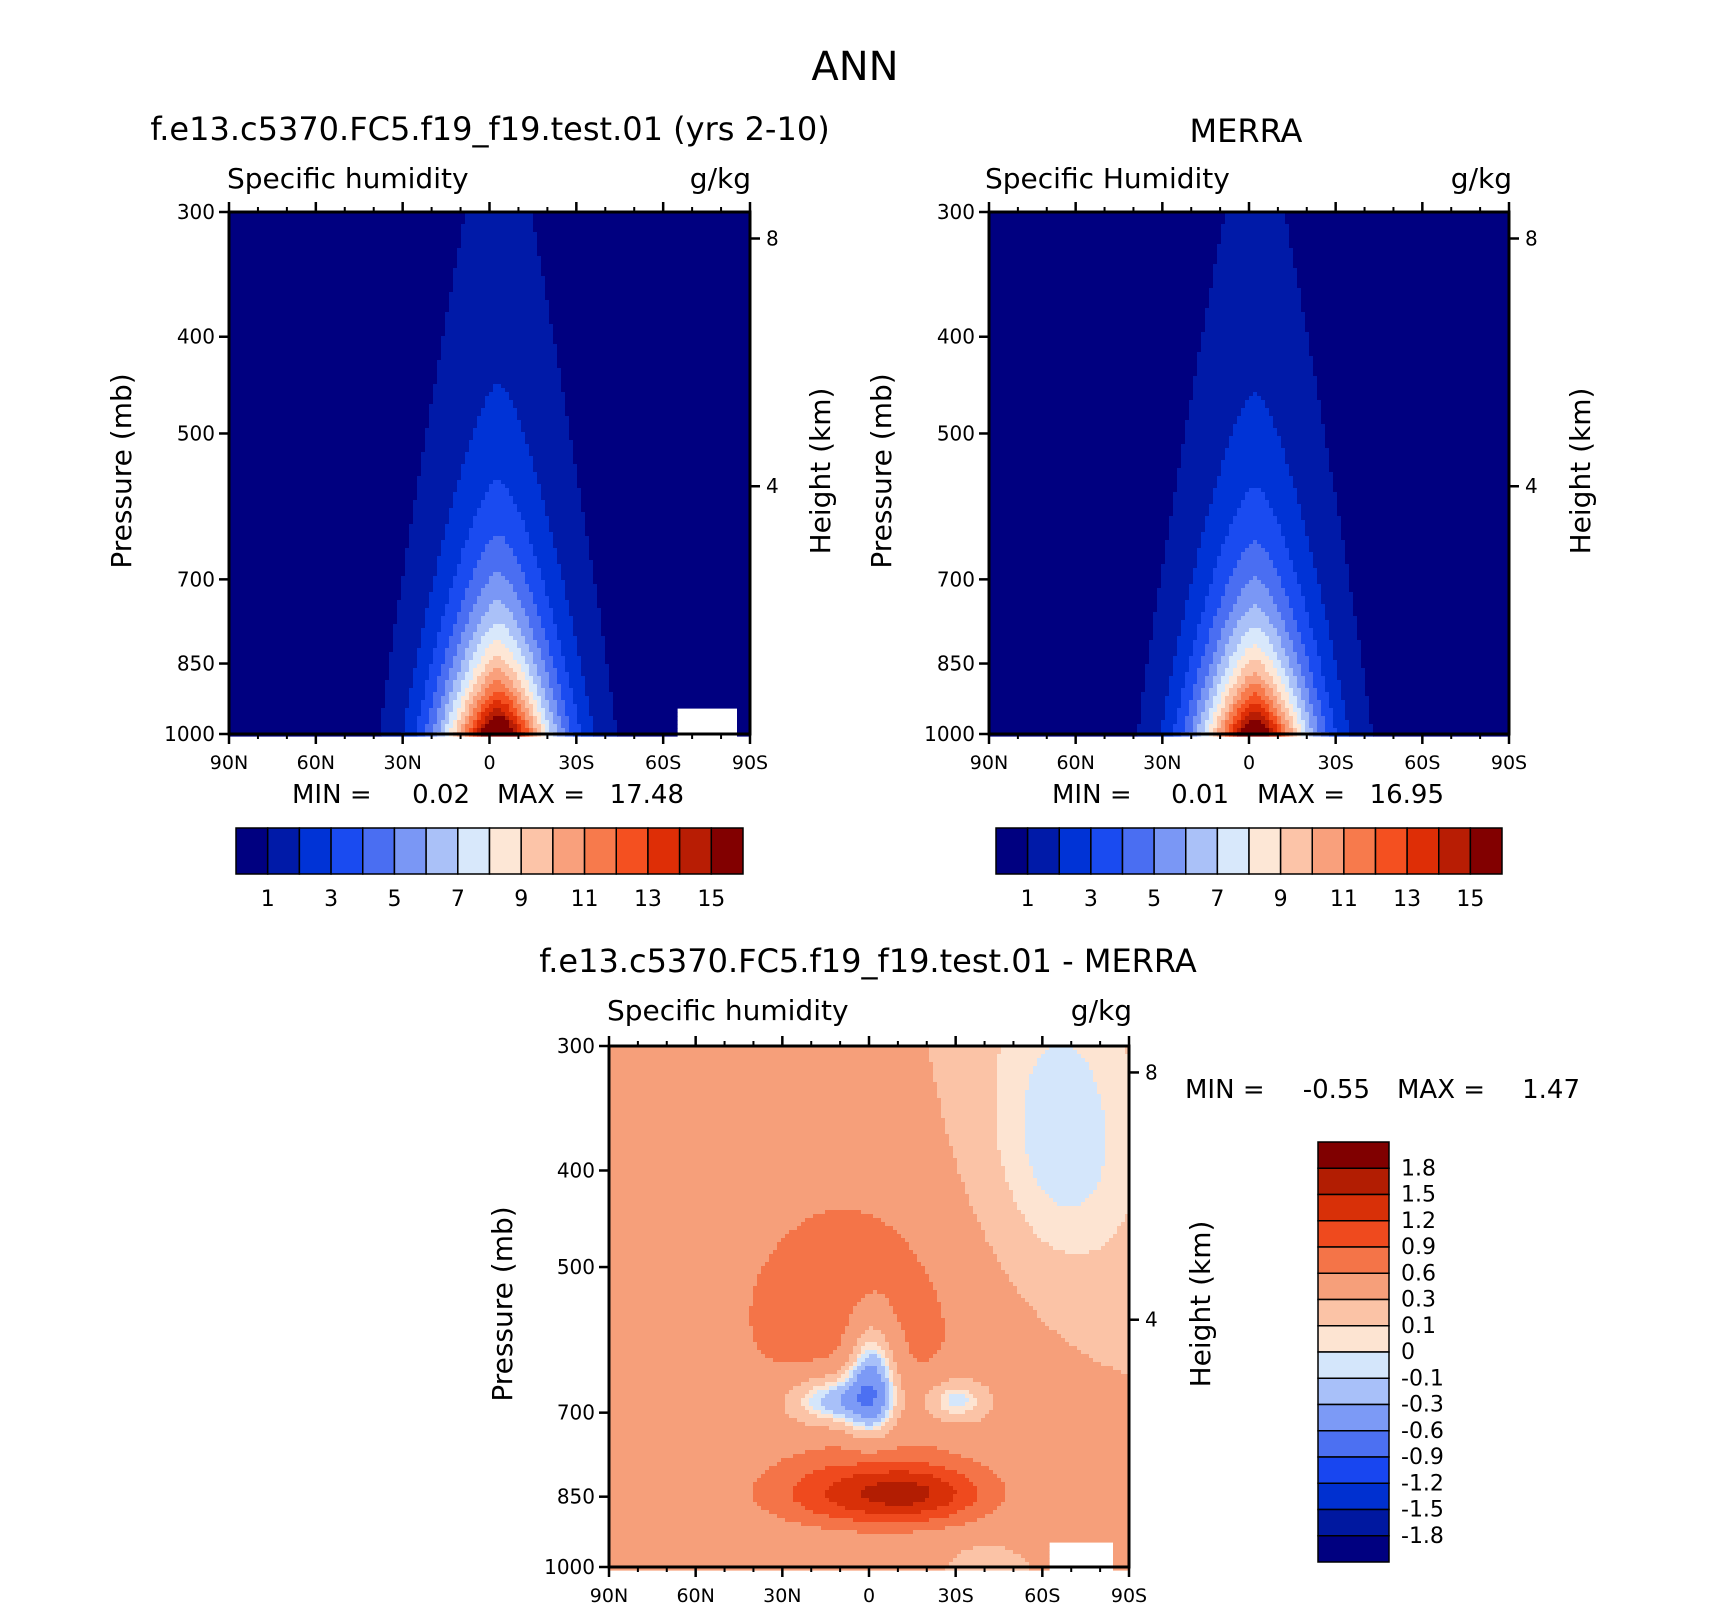 This screenshot has width=1710, height=1611. I want to click on panel-difference-title: f.e13.c5370.FC5.f19_f19.test.01 - MERRA, so click(868, 961).